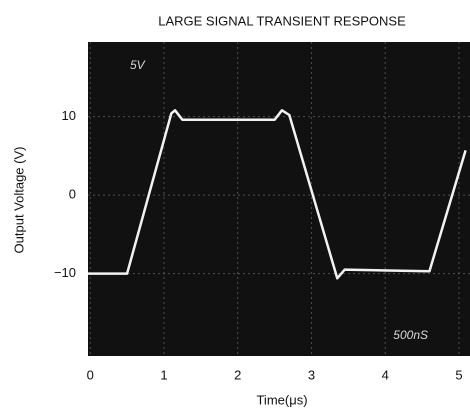  What do you see at coordinates (163, 374) in the screenshot?
I see `x-tick-label: 1` at bounding box center [163, 374].